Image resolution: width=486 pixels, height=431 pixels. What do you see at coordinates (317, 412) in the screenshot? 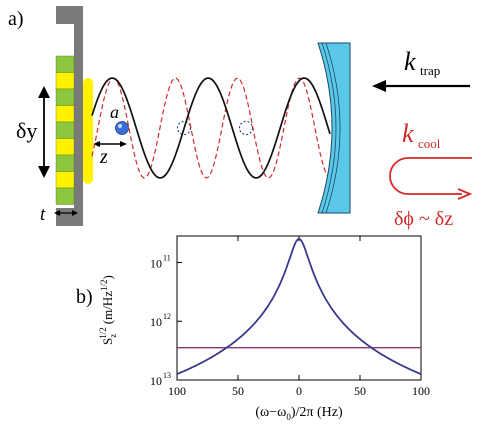
I see `xlabel-rest: )/2π (Hz)` at bounding box center [317, 412].